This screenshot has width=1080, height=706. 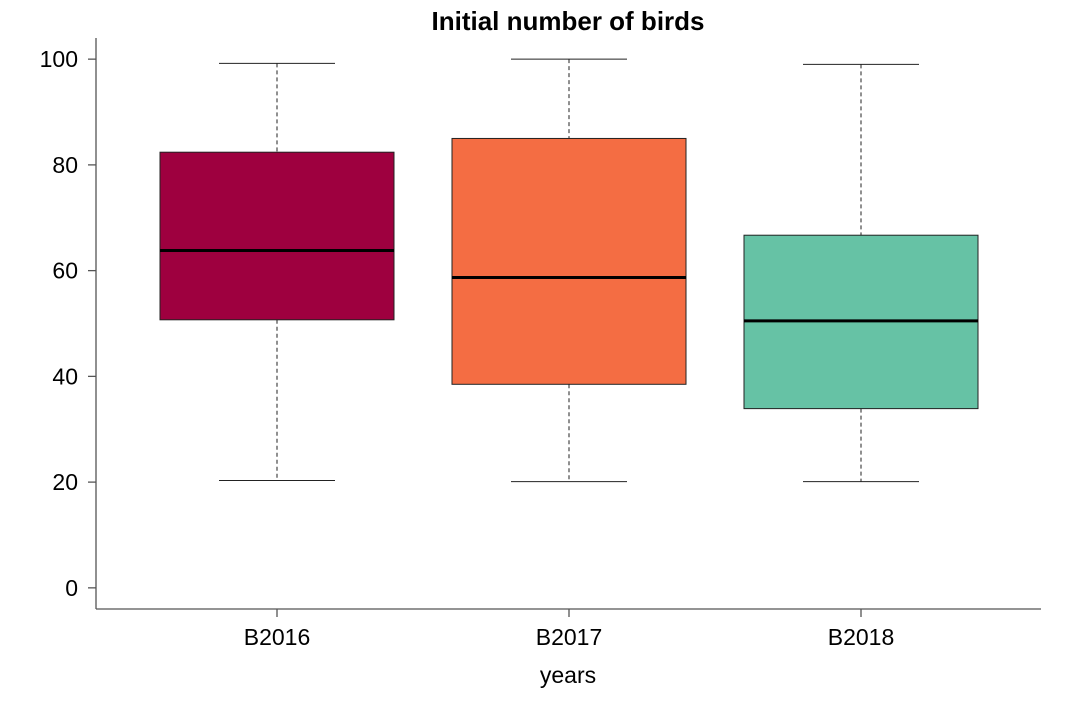 I want to click on chart-title: Initial number of birds, so click(x=567, y=21).